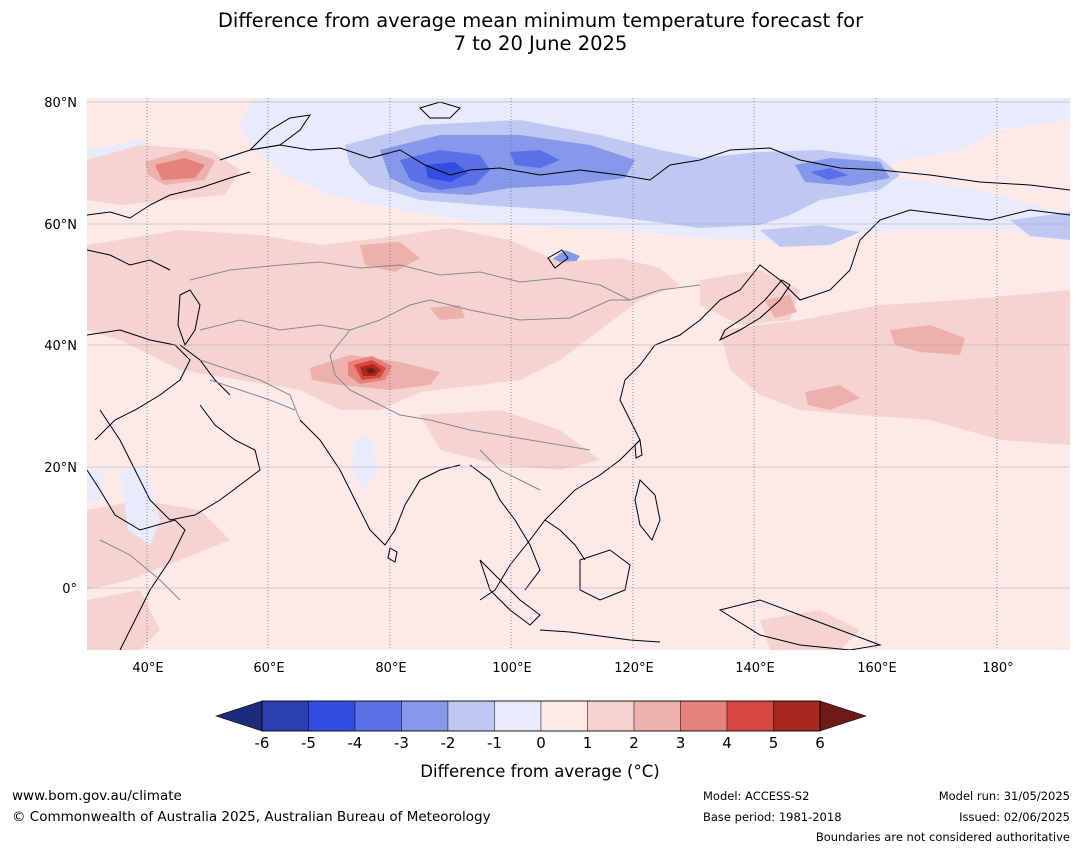 The height and width of the screenshot is (850, 1081). I want to click on anomaly-region-plus1-arabia, so click(158, 545).